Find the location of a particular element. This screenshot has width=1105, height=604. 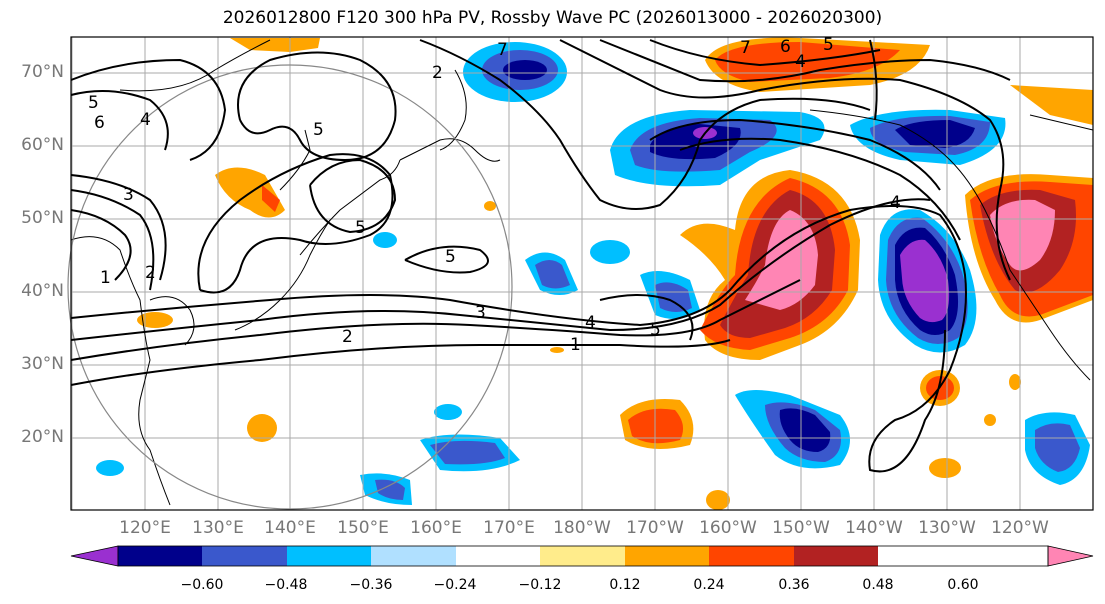

colorbar-tick-label: 0.48 is located at coordinates (878, 585).